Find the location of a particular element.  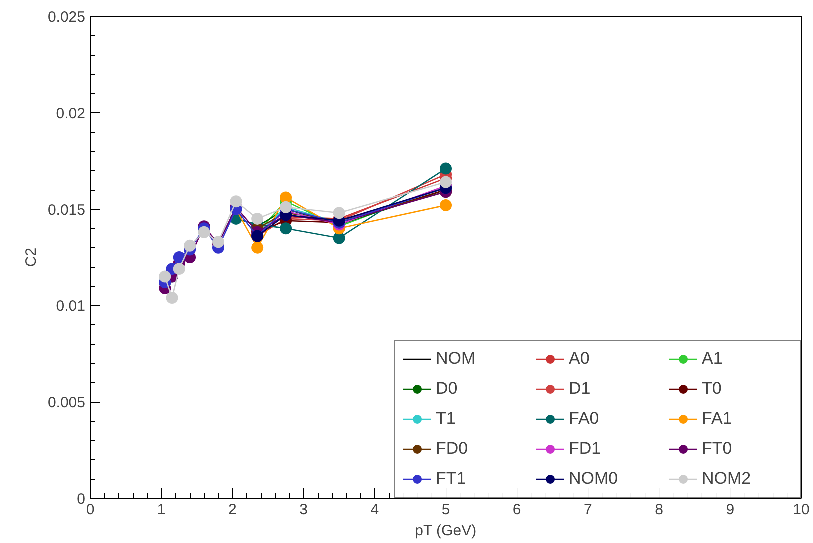

legend-label: A1 is located at coordinates (713, 359).